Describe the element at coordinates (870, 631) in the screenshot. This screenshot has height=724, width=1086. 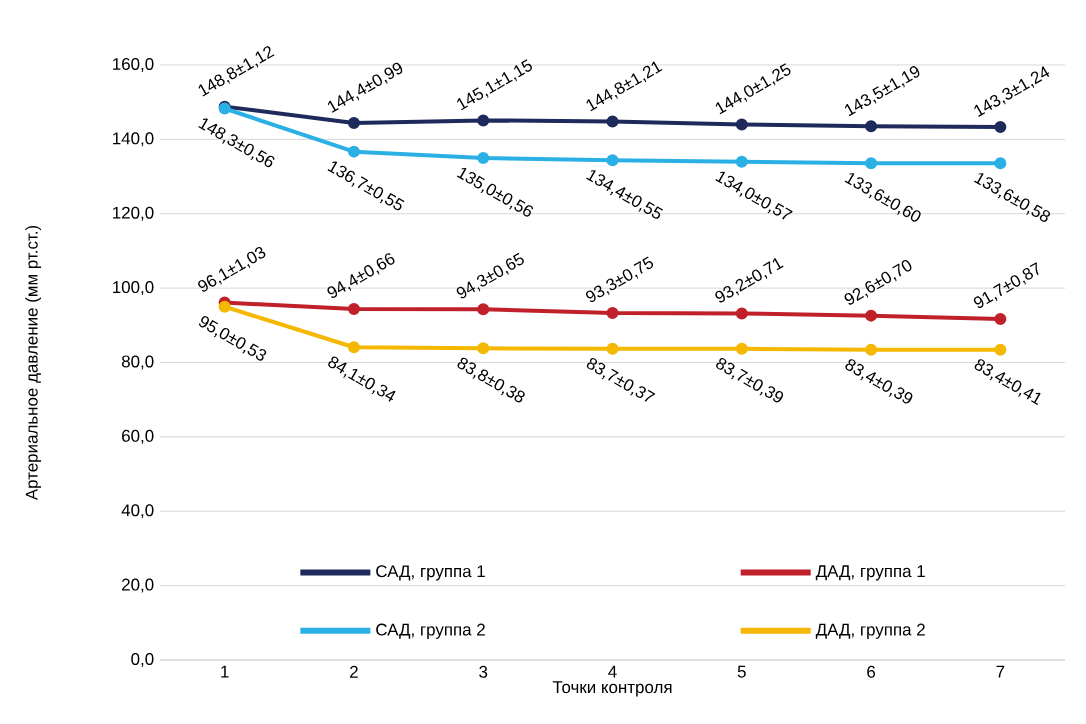
I see `legend-label: ДАД, группа 2` at that location.